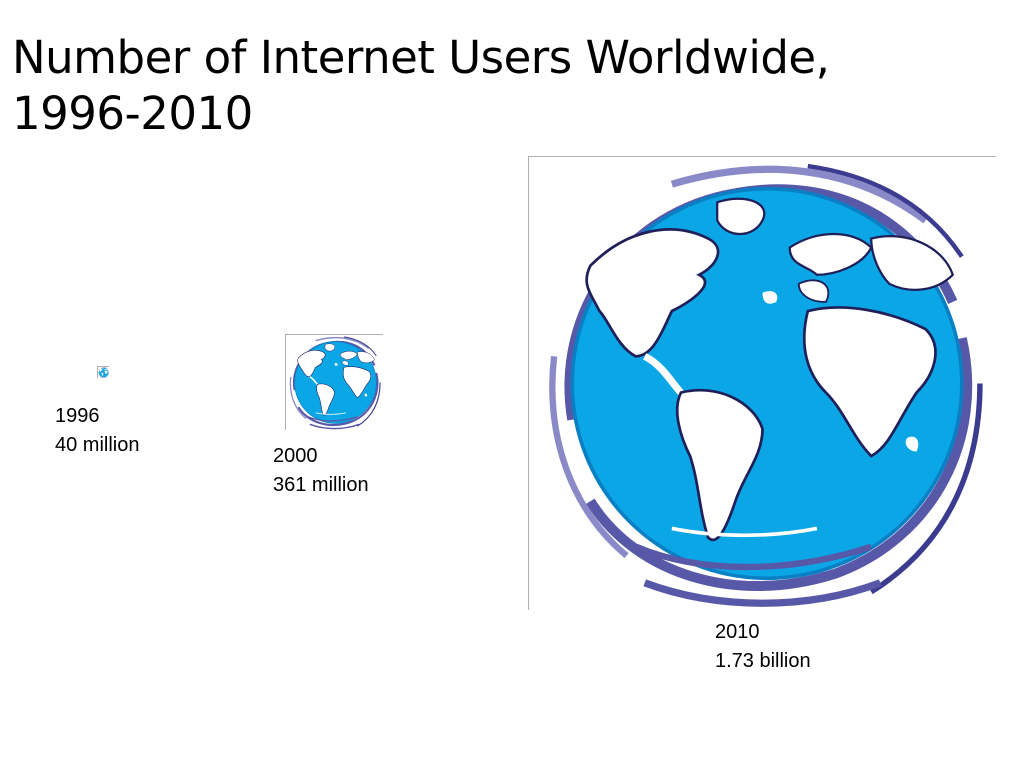  Describe the element at coordinates (321, 485) in the screenshot. I see `value-label: 361 million` at that location.